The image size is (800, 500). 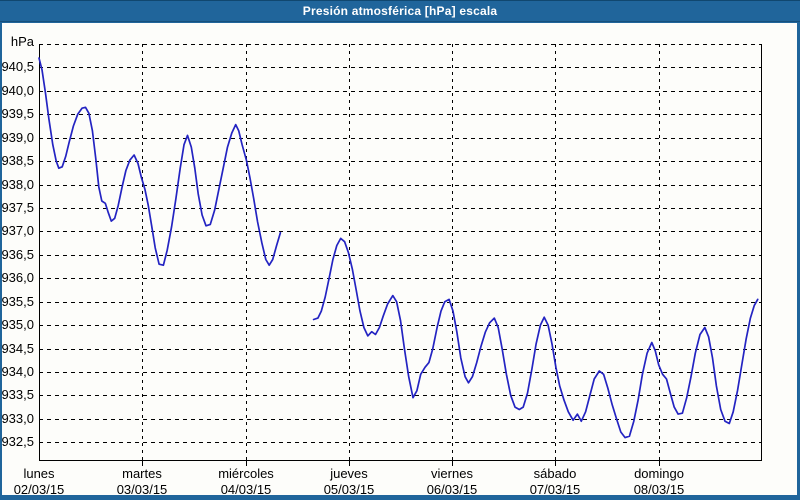 I want to click on y-tick-label: 938,5, so click(x=17, y=160).